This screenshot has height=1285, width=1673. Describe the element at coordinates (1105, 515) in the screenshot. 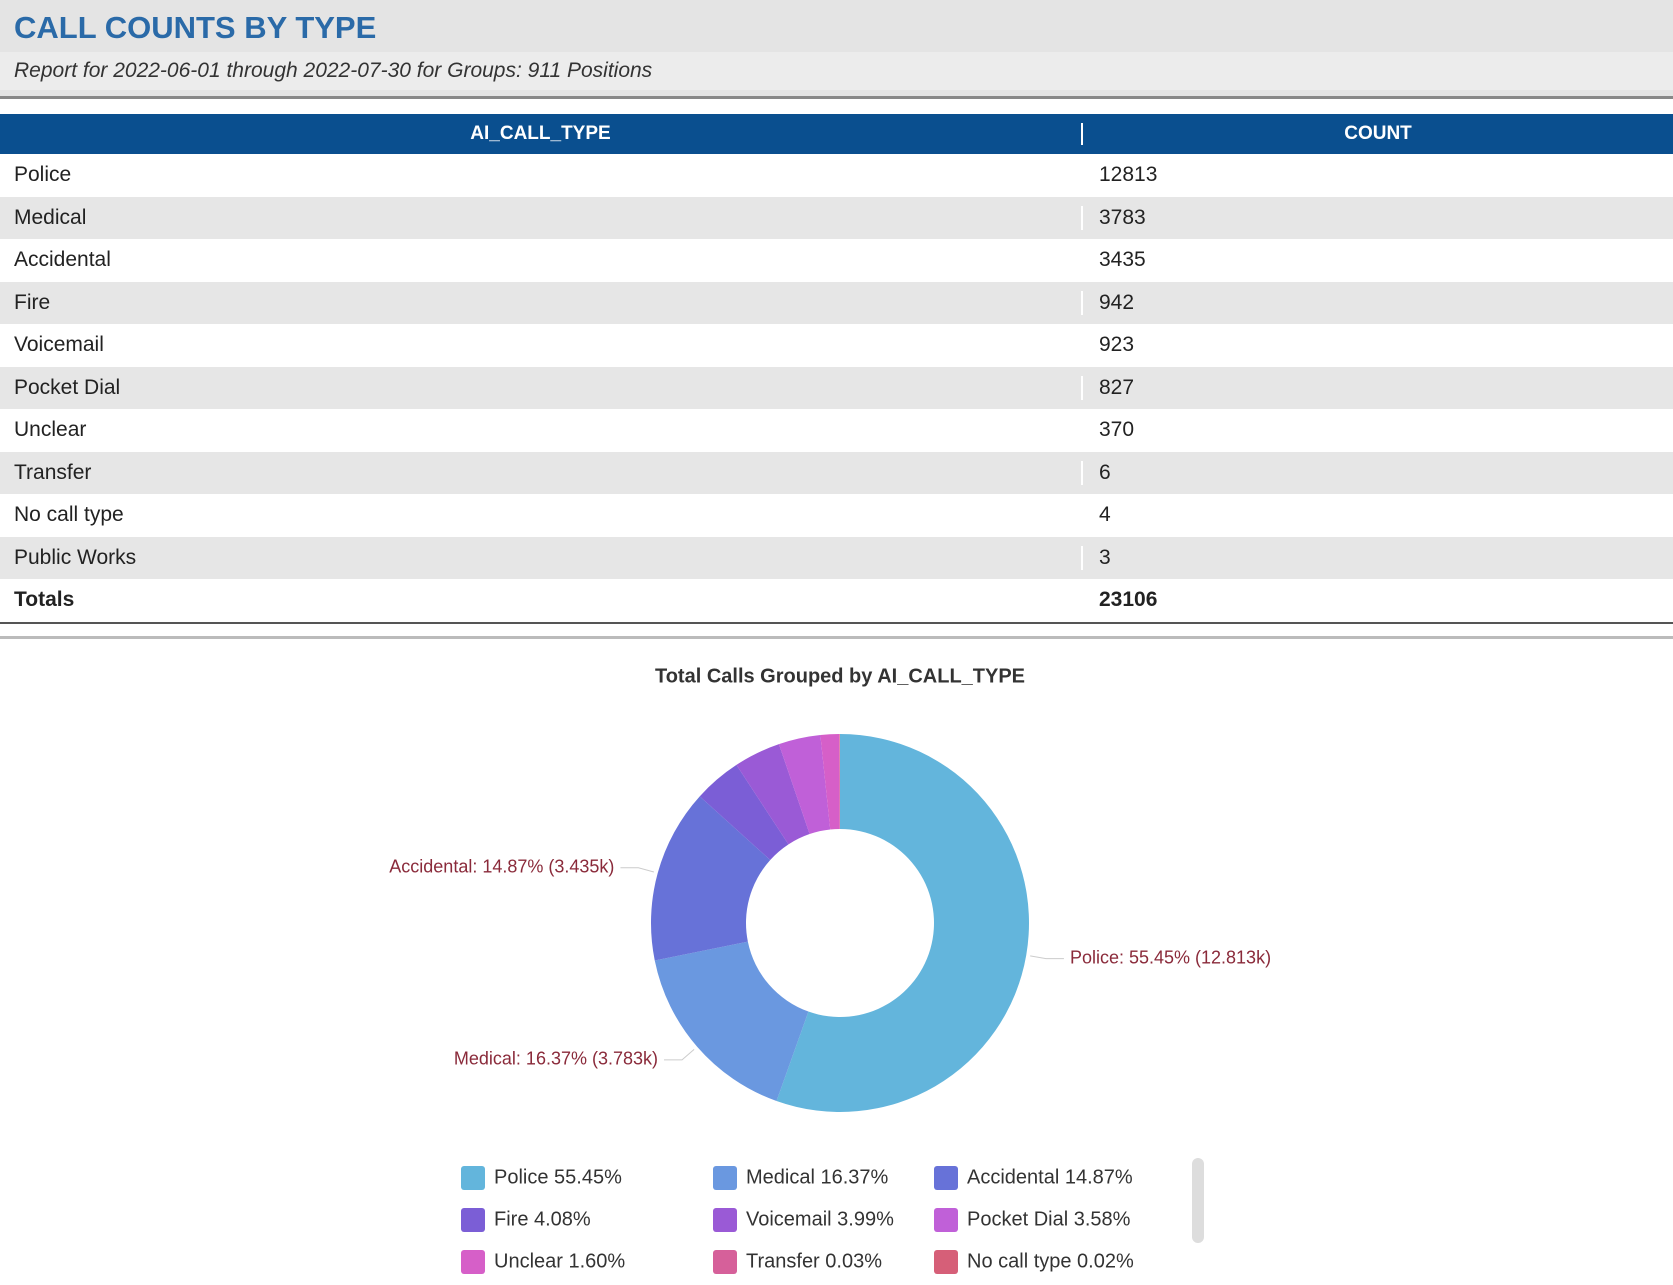

I see `cell: 4` at that location.